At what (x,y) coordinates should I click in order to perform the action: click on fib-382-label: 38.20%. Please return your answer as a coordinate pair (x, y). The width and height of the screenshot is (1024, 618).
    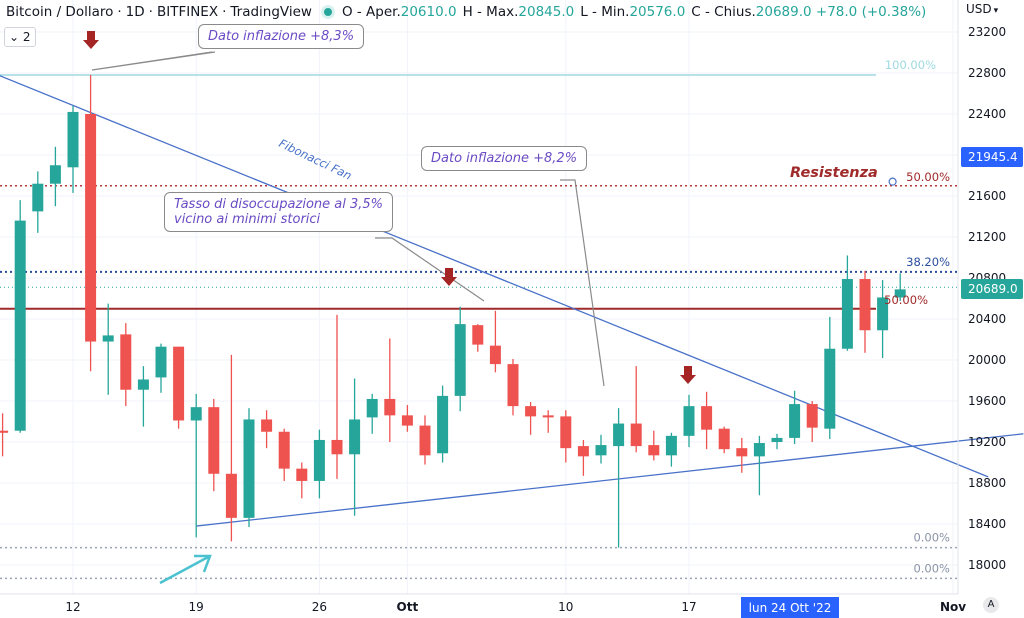
    Looking at the image, I should click on (928, 262).